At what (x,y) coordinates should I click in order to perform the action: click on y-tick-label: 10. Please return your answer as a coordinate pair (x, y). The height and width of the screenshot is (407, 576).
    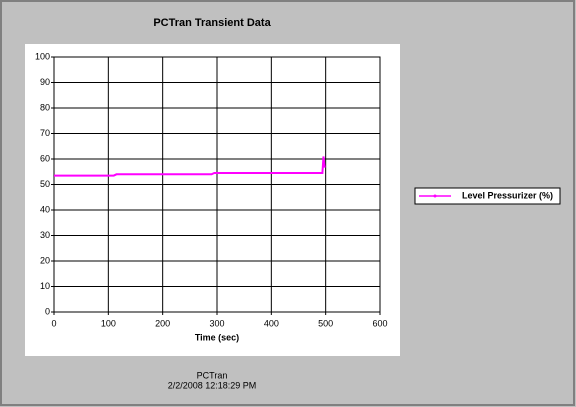
    Looking at the image, I should click on (45, 286).